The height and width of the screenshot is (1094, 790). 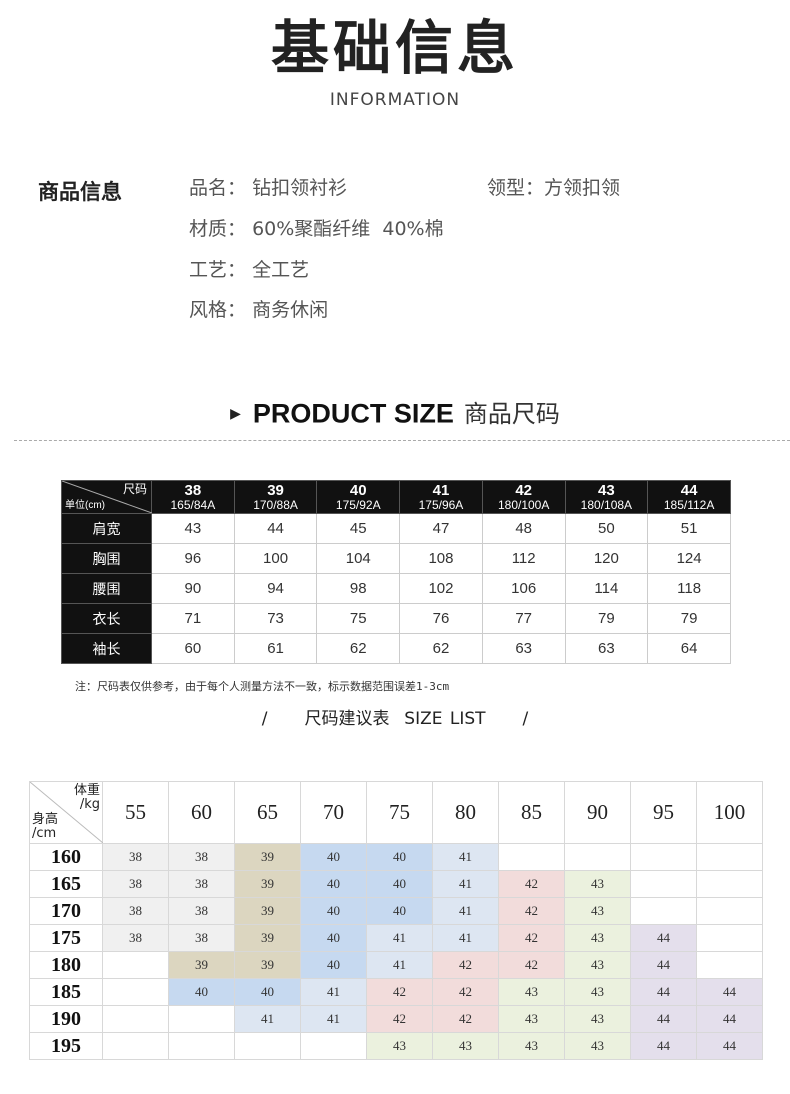 What do you see at coordinates (66, 992) in the screenshot?
I see `height-label: 185` at bounding box center [66, 992].